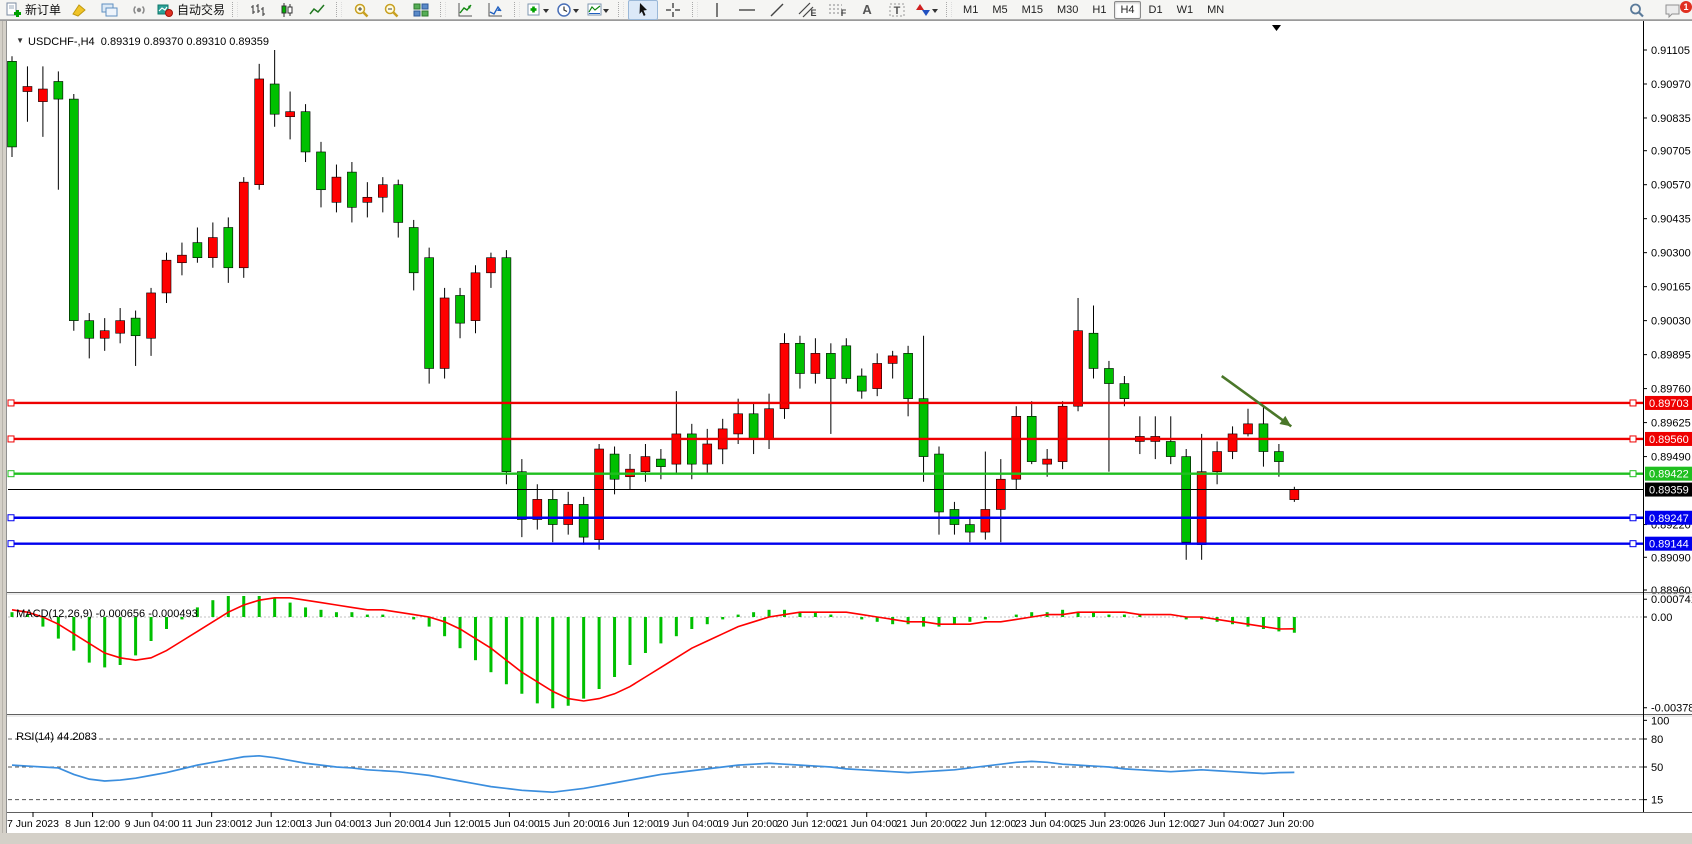 This screenshot has width=1692, height=844. Describe the element at coordinates (1127, 9) in the screenshot. I see `timeframe-h4: H4` at that location.